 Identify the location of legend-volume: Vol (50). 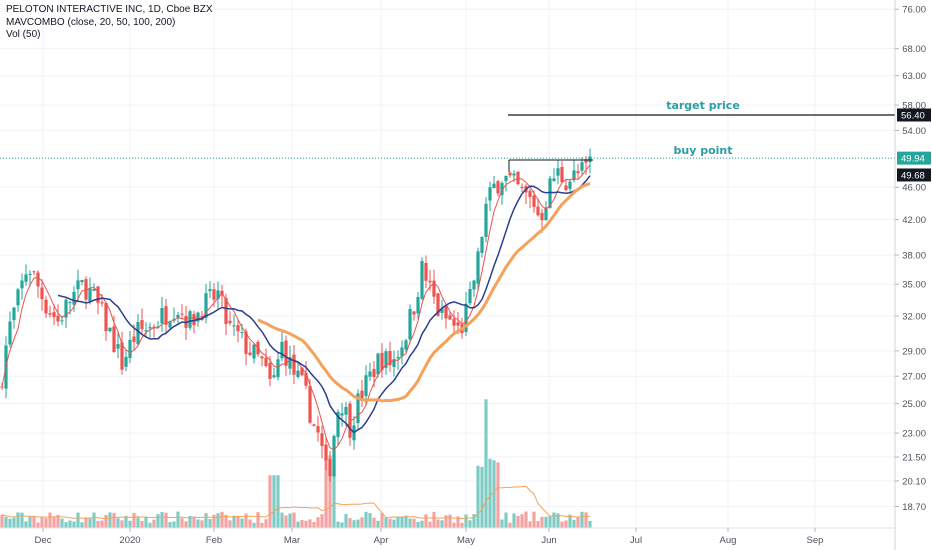
(23, 34).